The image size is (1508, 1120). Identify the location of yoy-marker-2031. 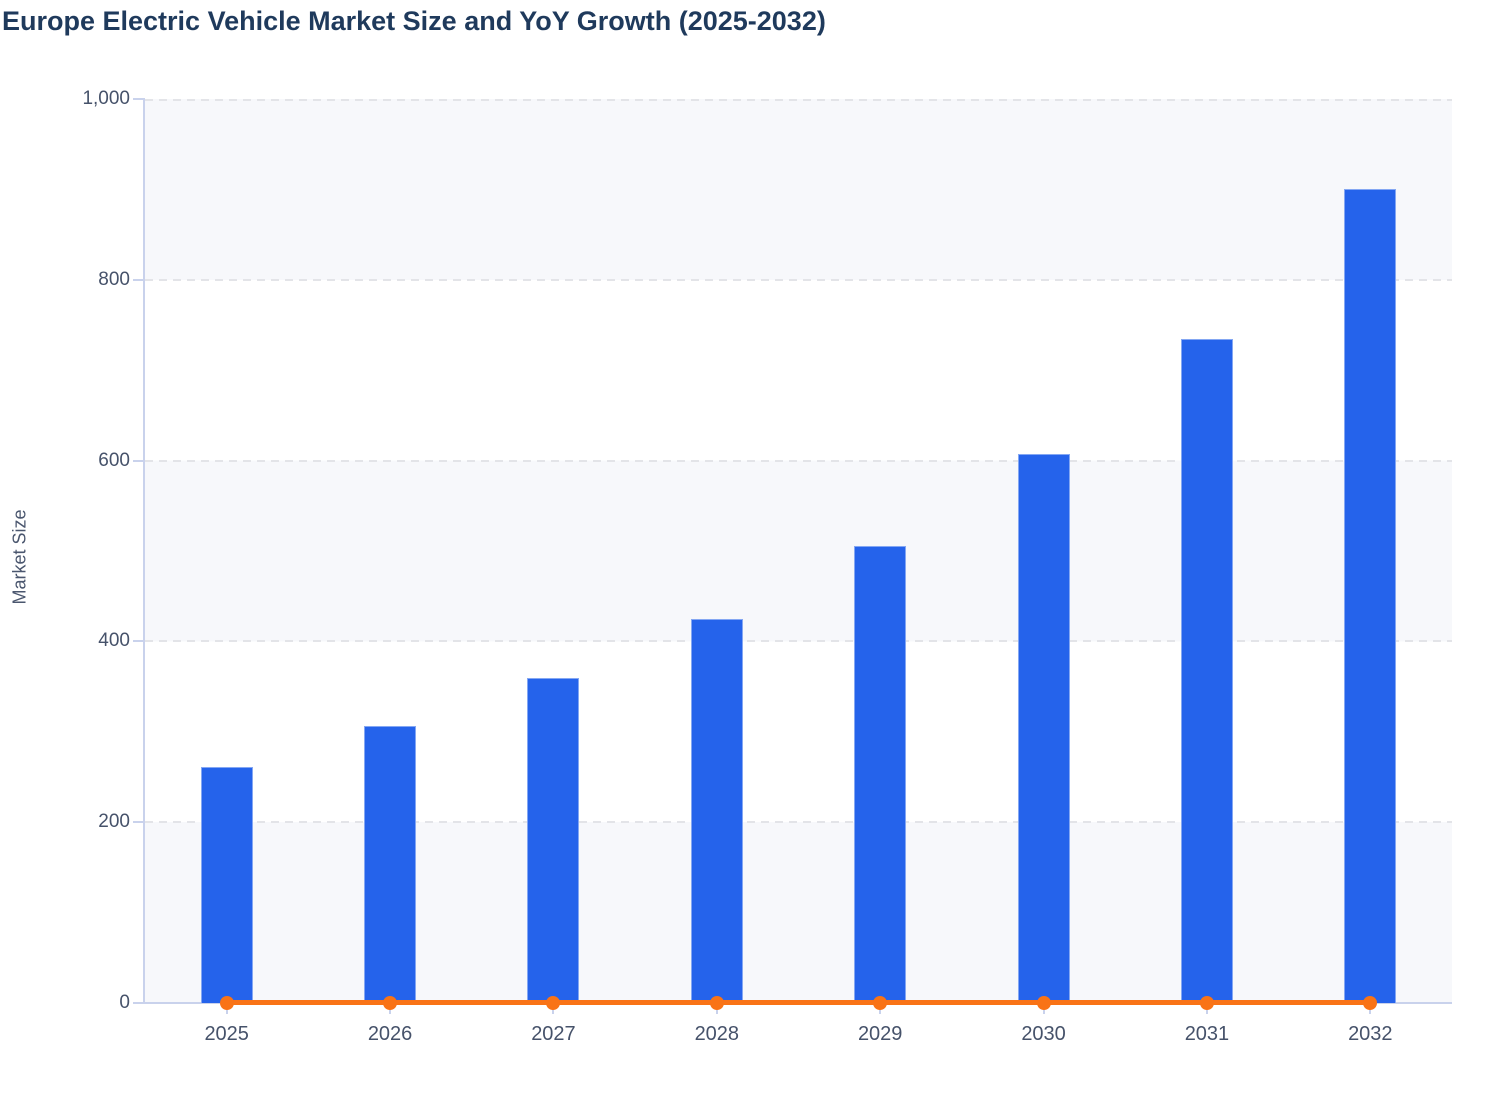
(1206, 1003).